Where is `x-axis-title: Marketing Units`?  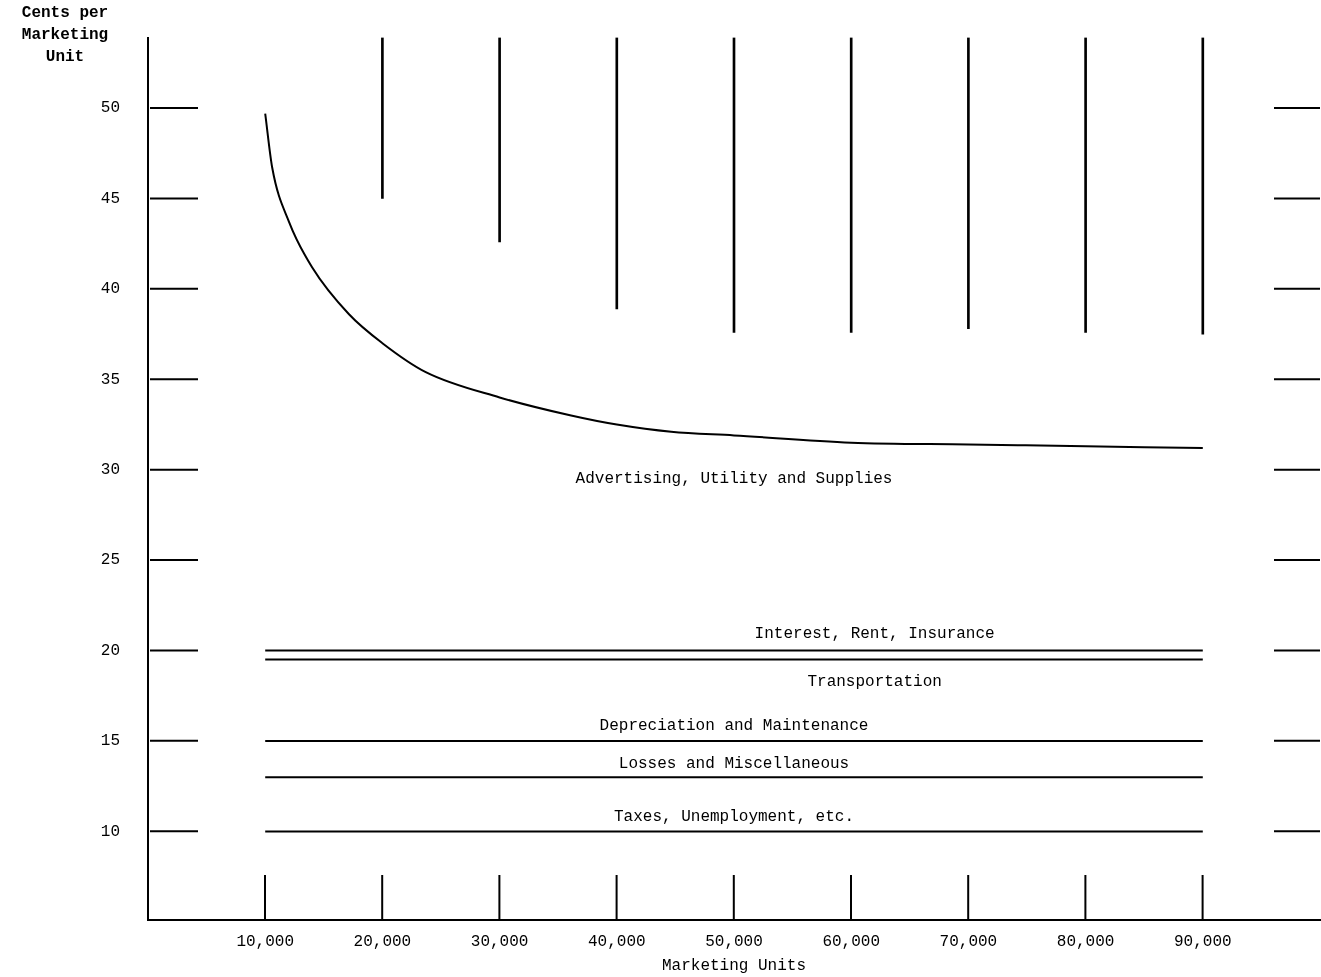 x-axis-title: Marketing Units is located at coordinates (734, 965).